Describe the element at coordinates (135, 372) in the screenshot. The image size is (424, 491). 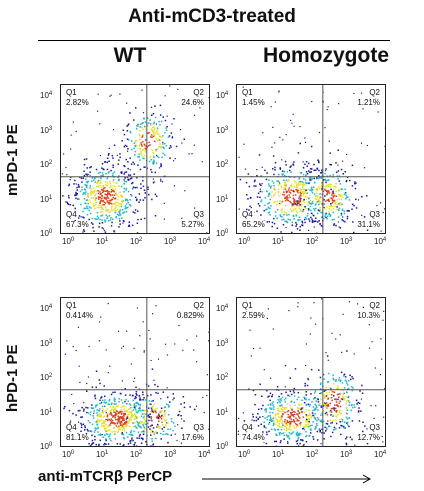
I see `density-dots` at that location.